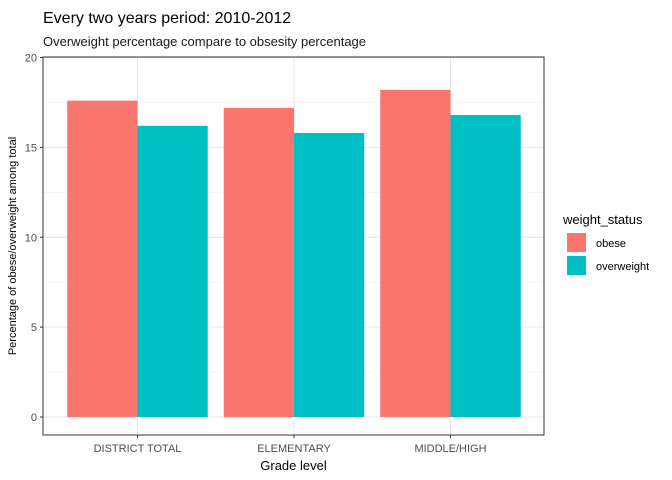  What do you see at coordinates (611, 244) in the screenshot?
I see `legend-label-obese: obese` at bounding box center [611, 244].